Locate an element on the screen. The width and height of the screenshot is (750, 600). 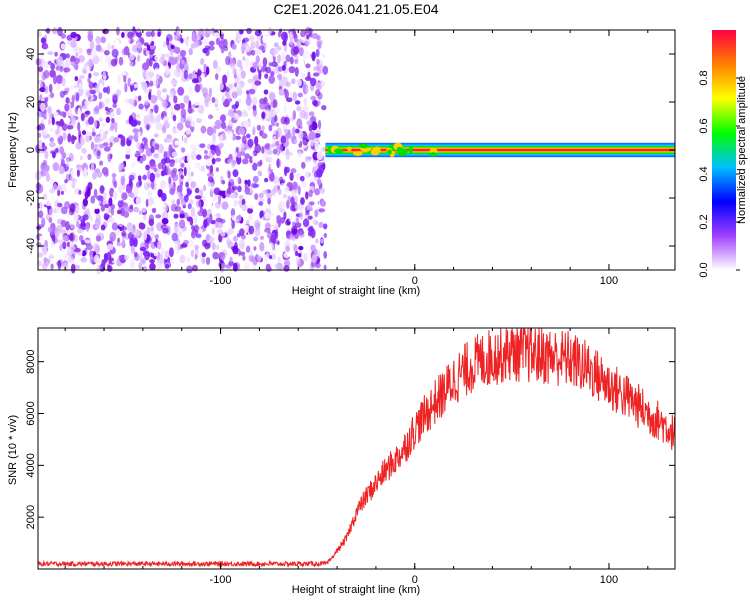
peak-line-blob is located at coordinates (389, 152).